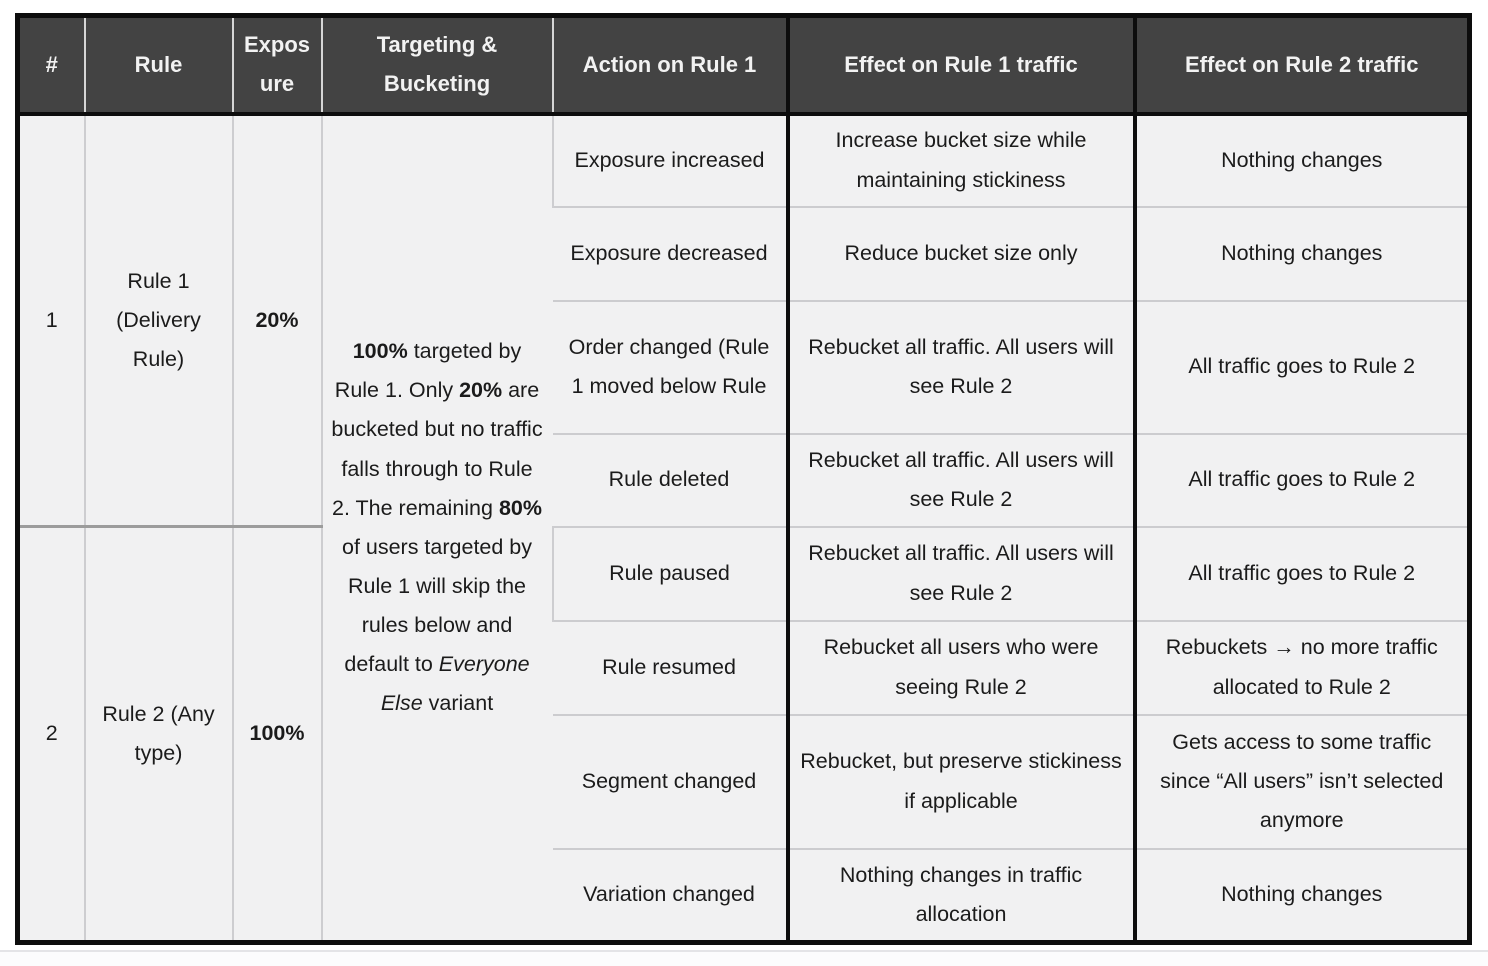 The width and height of the screenshot is (1488, 966). Describe the element at coordinates (670, 479) in the screenshot. I see `action-cell: Rule deleted` at that location.